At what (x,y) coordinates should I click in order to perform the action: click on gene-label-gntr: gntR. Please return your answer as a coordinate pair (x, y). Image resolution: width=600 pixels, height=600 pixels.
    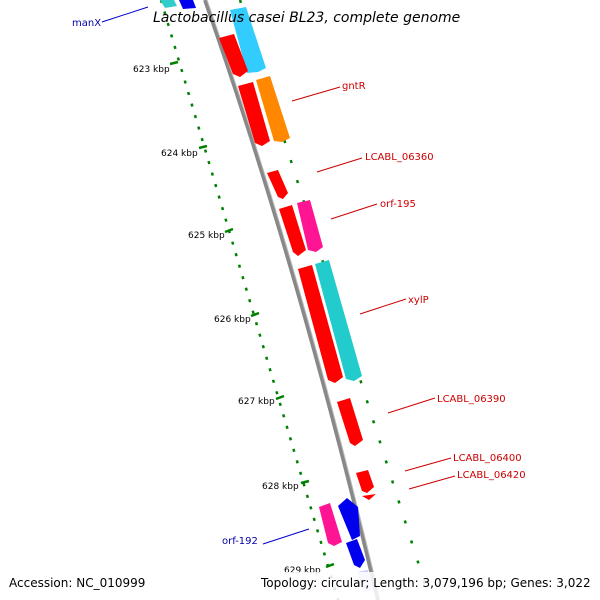
    Looking at the image, I should click on (354, 86).